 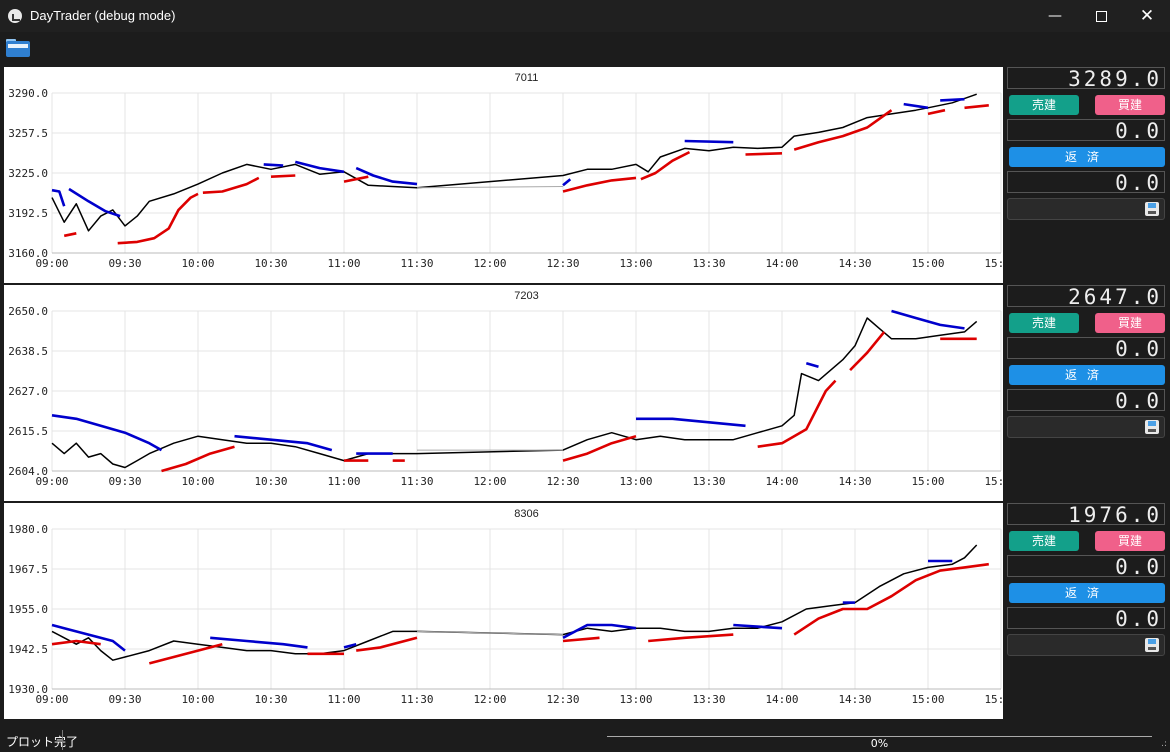 What do you see at coordinates (28, 93) in the screenshot?
I see `y-tick-label: 3290.0` at bounding box center [28, 93].